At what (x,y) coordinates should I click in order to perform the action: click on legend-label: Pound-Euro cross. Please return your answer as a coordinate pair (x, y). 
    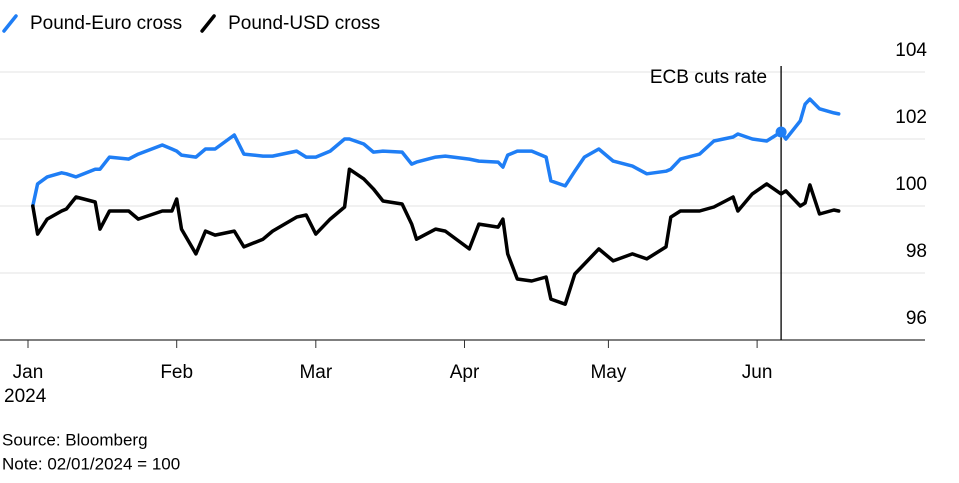
    Looking at the image, I should click on (106, 23).